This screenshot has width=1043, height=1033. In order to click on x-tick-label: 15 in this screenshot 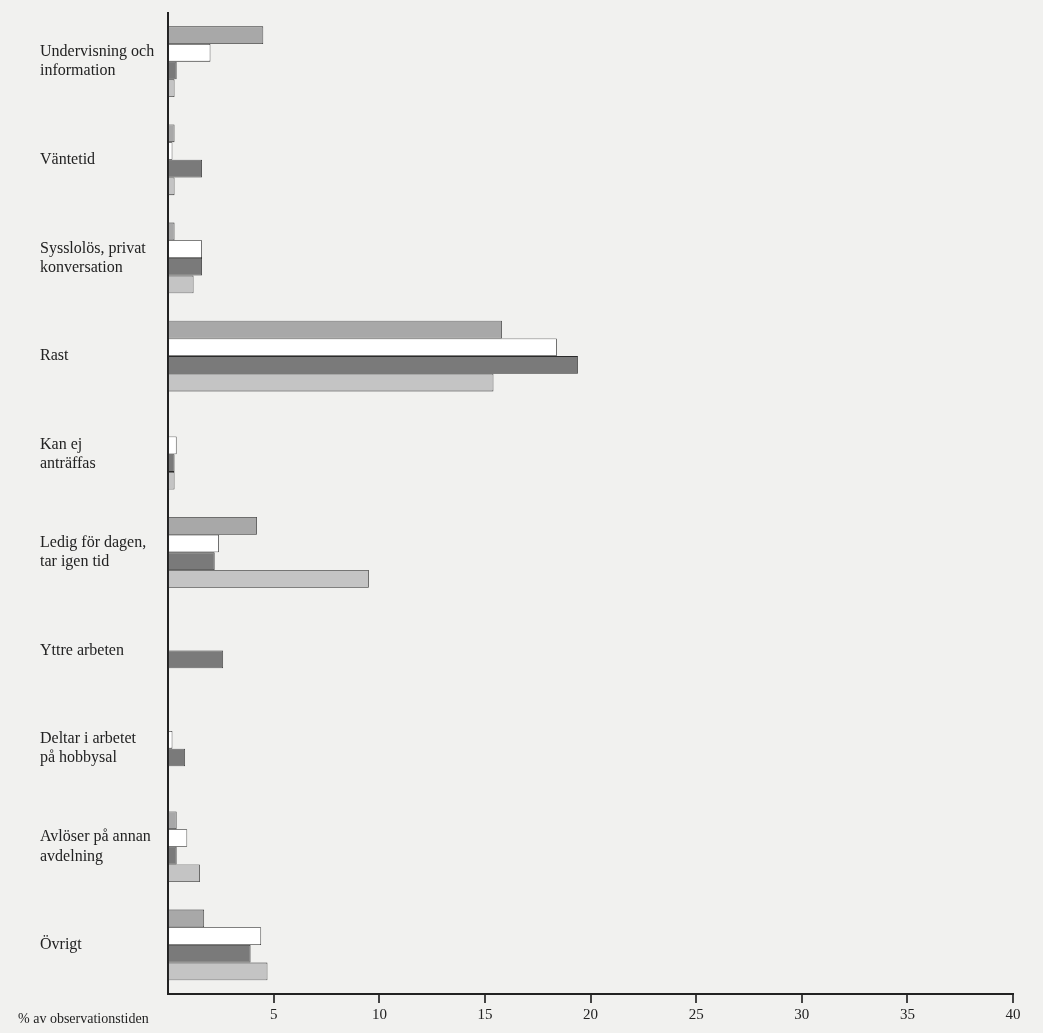, I will do `click(485, 1013)`.